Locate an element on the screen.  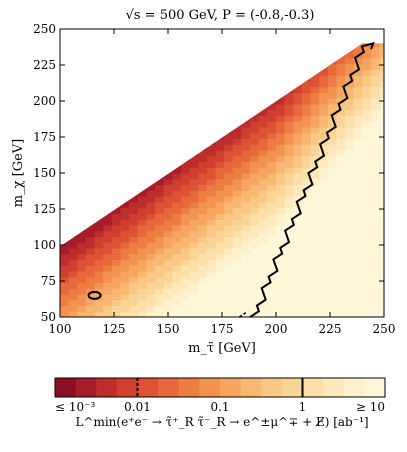
x-tick-label: 200 is located at coordinates (276, 329).